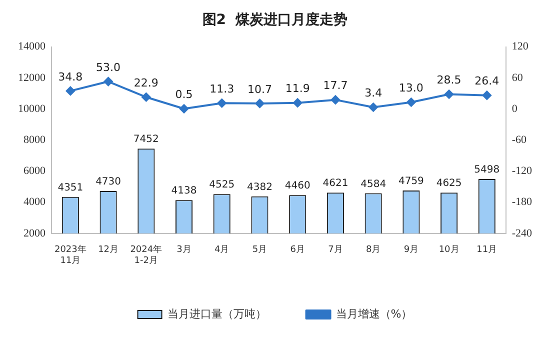 This screenshot has width=550, height=338. I want to click on x-tick-label: 8月, so click(373, 250).